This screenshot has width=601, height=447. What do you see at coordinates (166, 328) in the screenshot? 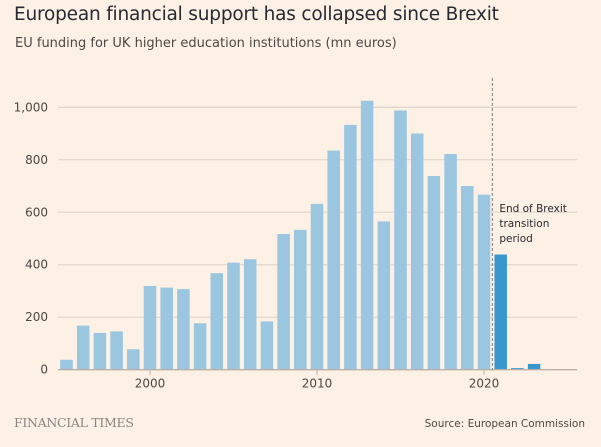
I see `bar-2001` at bounding box center [166, 328].